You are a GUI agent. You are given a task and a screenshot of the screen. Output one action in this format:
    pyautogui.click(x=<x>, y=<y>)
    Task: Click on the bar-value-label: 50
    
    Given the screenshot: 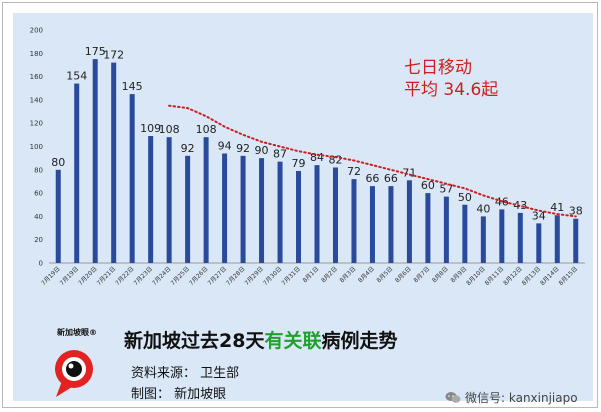 What is the action you would take?
    pyautogui.click(x=465, y=197)
    